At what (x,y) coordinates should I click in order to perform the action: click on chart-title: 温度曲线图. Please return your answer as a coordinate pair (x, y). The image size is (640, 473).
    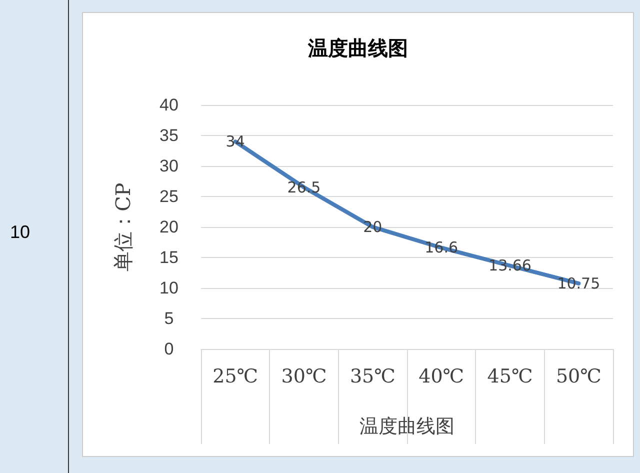
    Looking at the image, I should click on (357, 48).